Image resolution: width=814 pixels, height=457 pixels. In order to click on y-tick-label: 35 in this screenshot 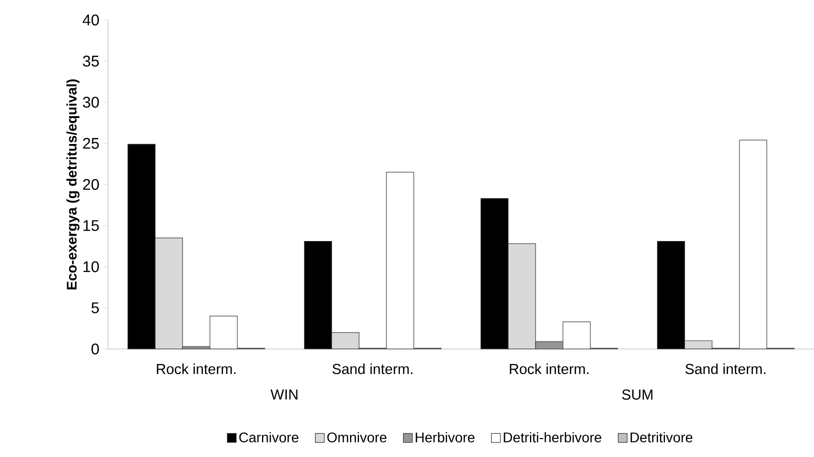, I will do `click(90, 61)`.